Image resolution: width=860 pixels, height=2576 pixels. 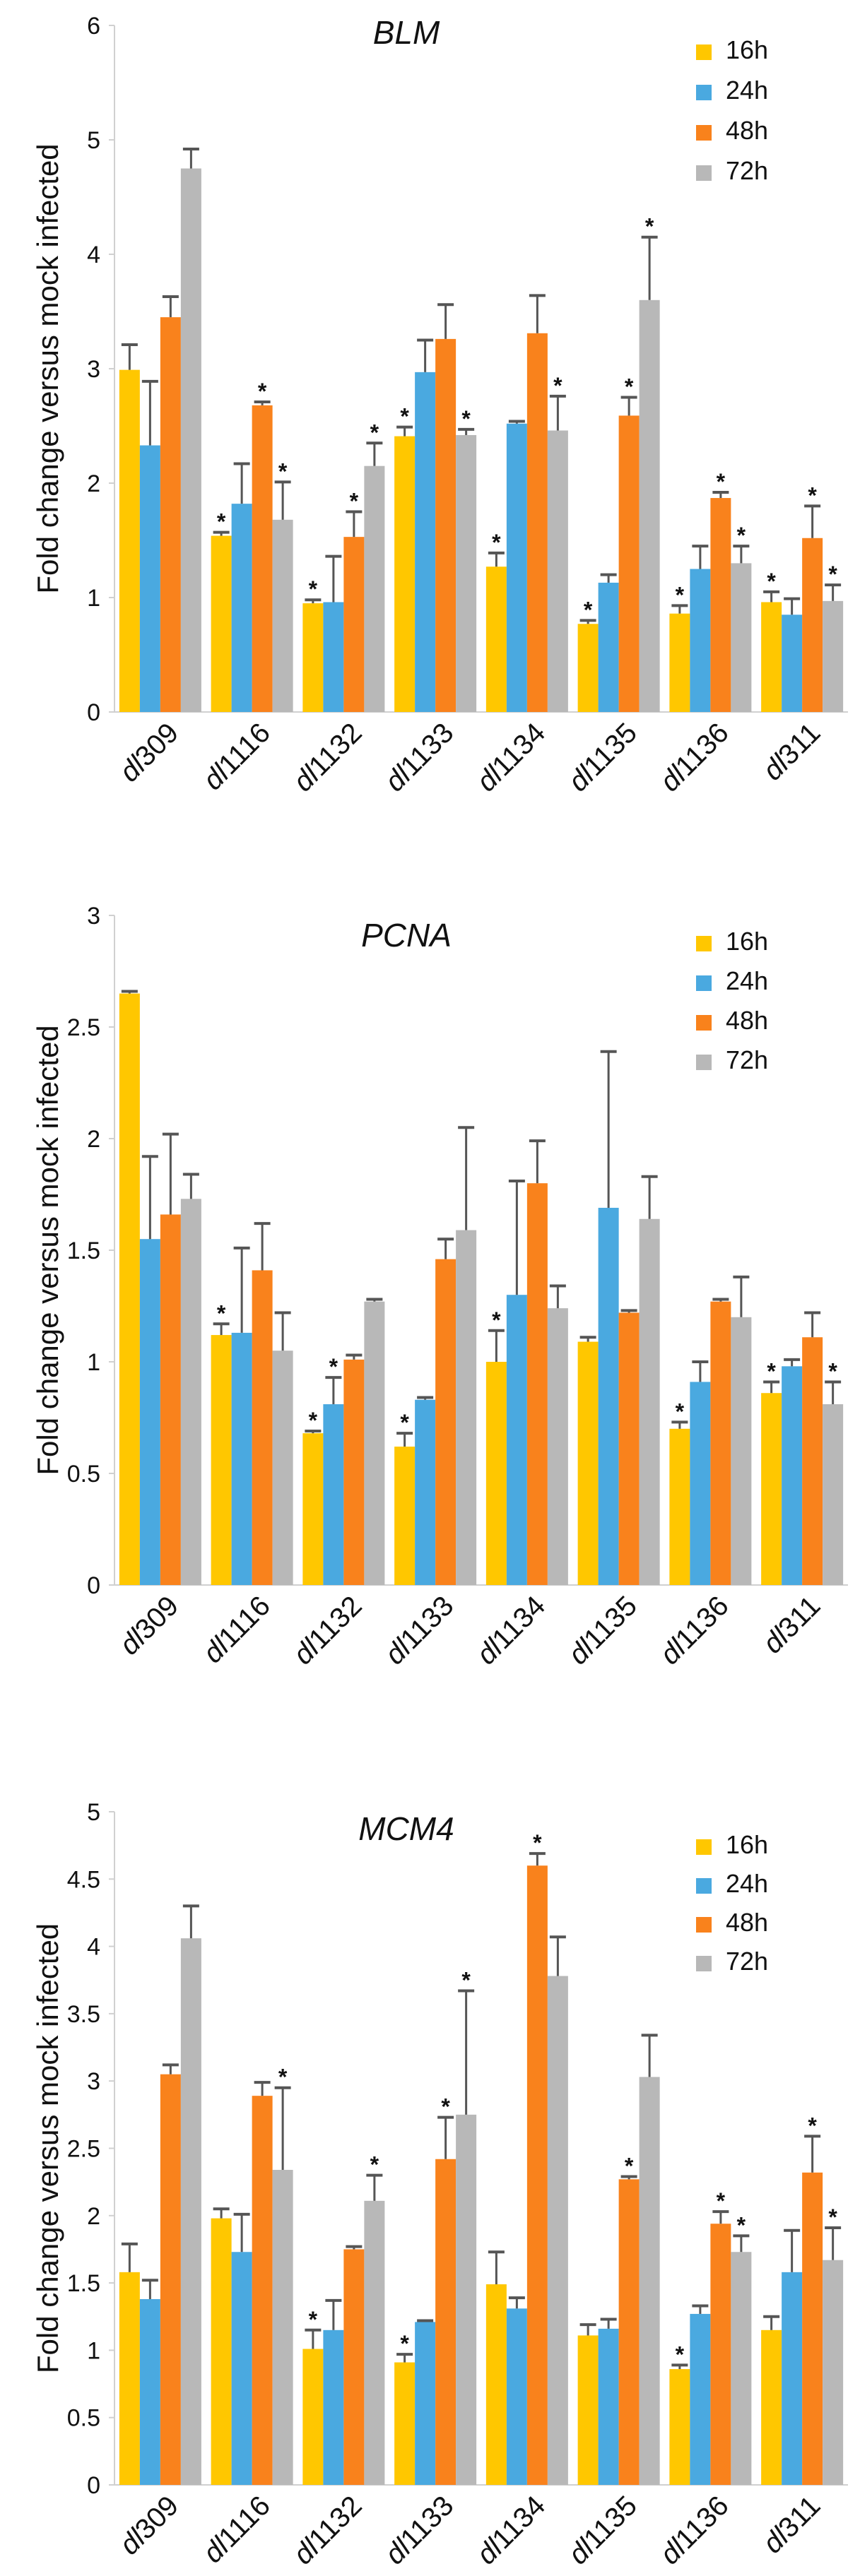 What do you see at coordinates (236, 756) in the screenshot?
I see `category-label: dl1116` at bounding box center [236, 756].